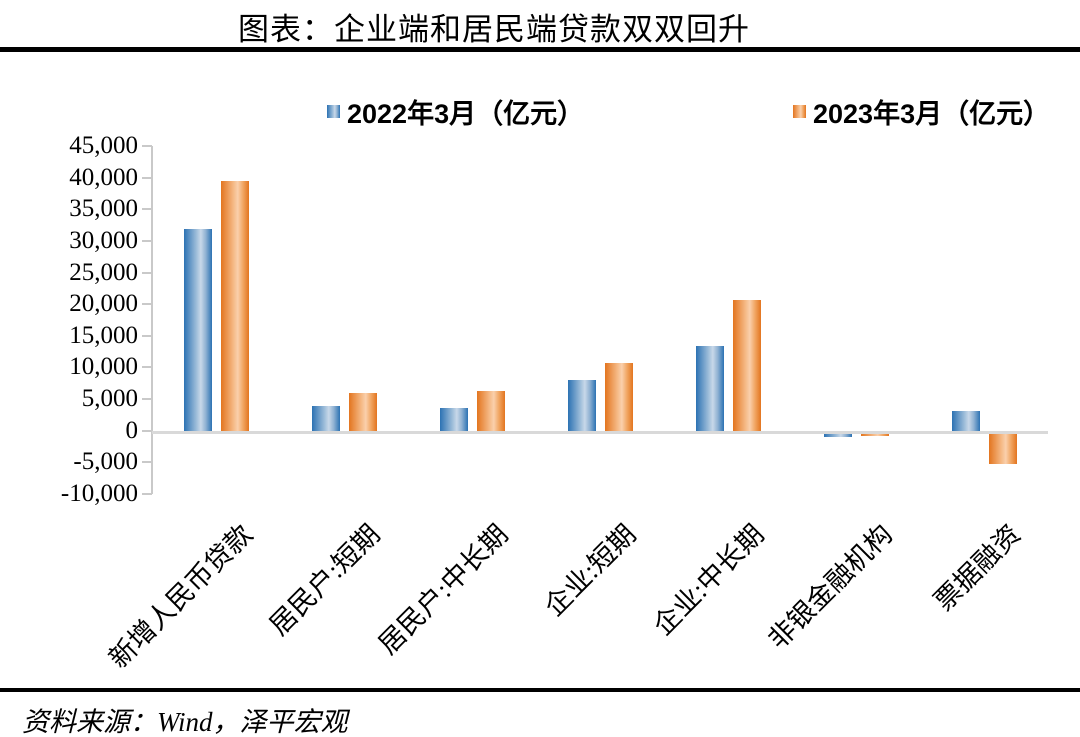 This screenshot has height=737, width=1080. What do you see at coordinates (799, 111) in the screenshot?
I see `orange-square-icon` at bounding box center [799, 111].